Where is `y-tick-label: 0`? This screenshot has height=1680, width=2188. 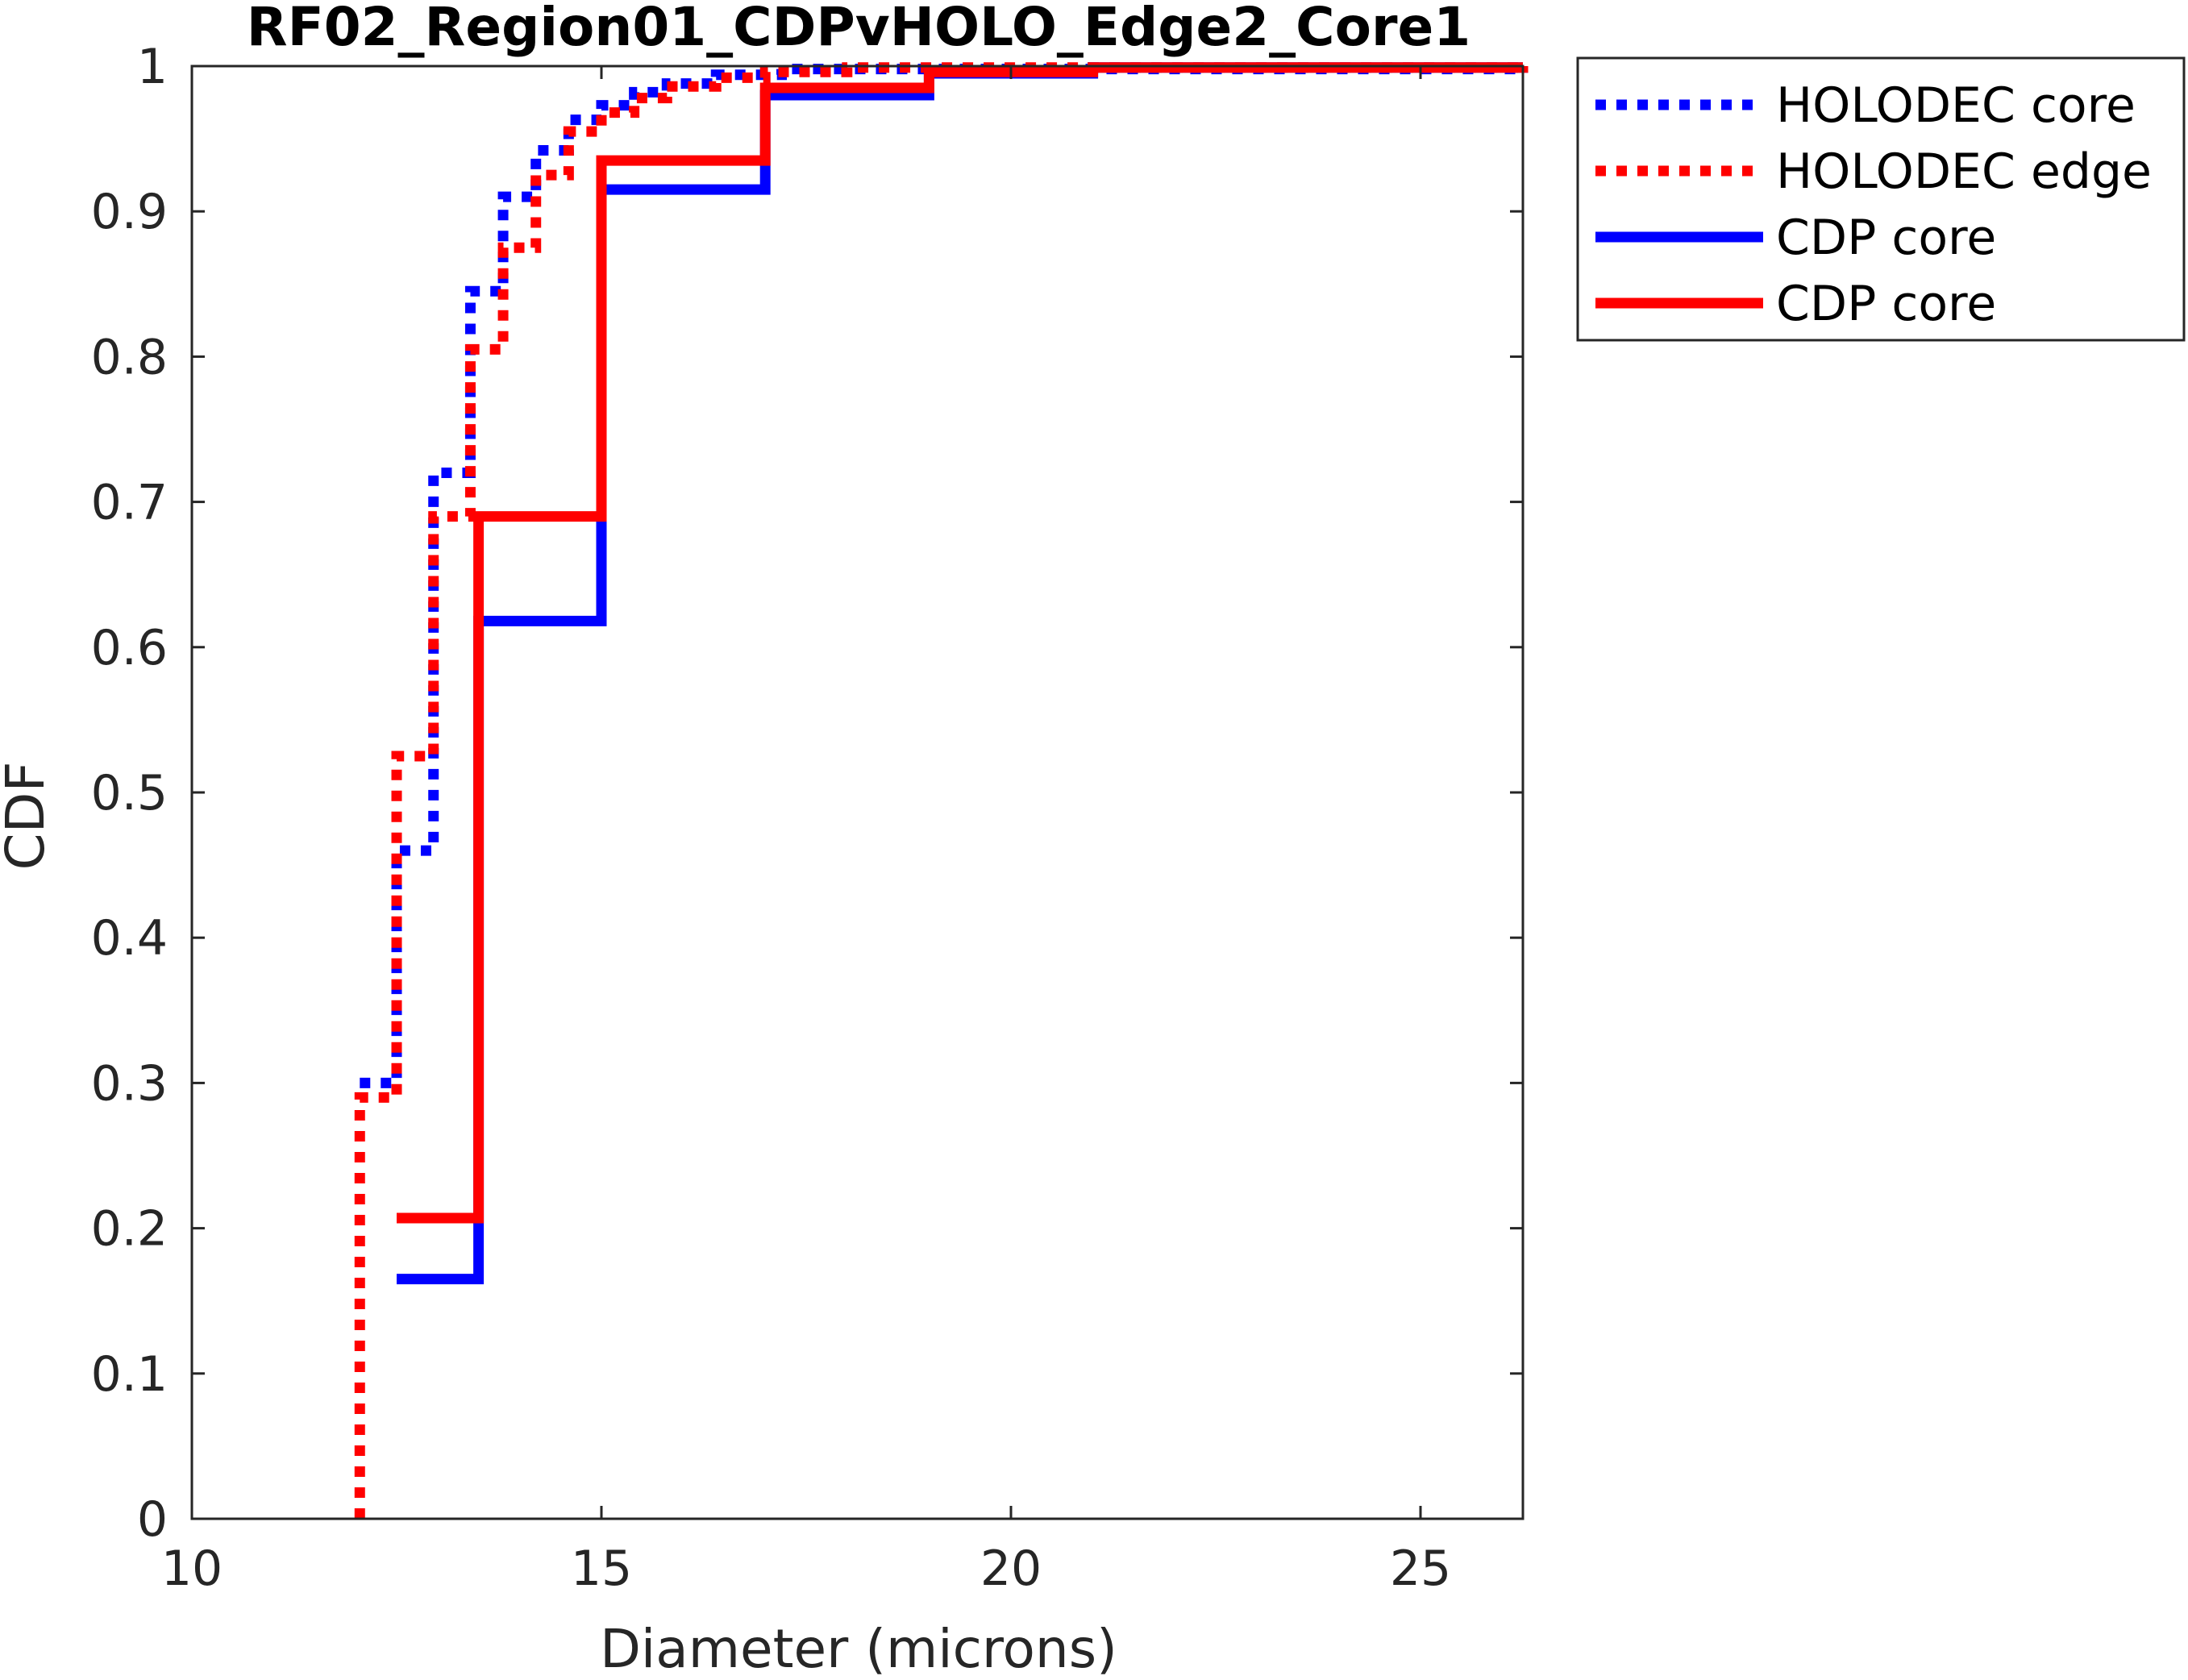
y-tick-label: 0 is located at coordinates (153, 1519).